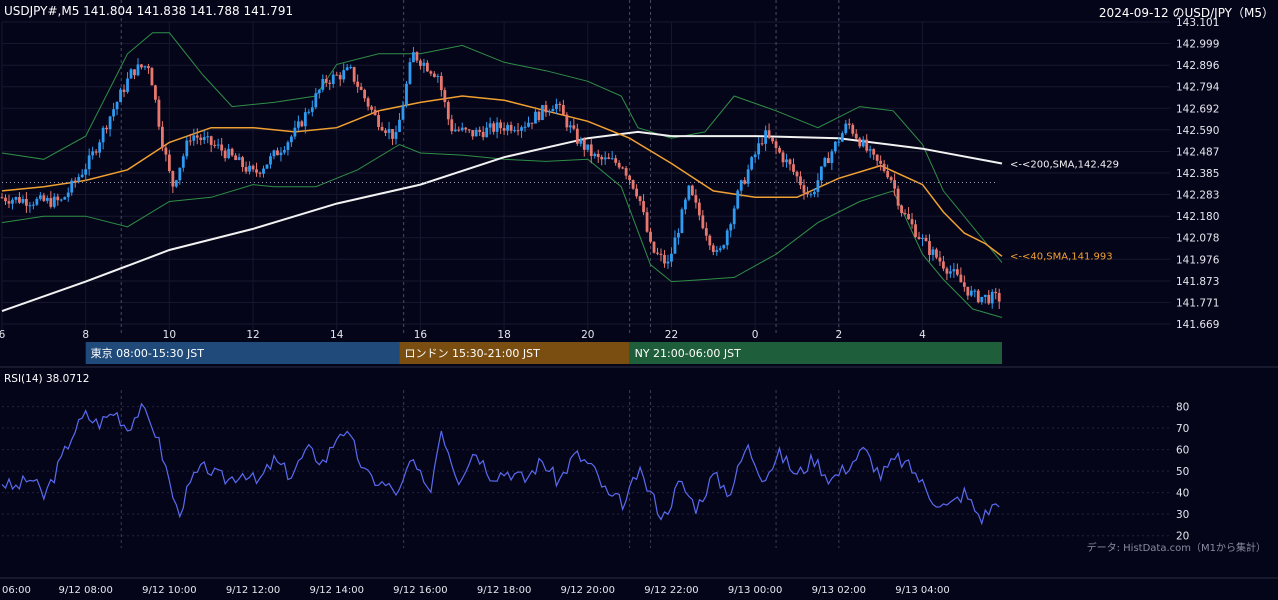 This screenshot has width=1278, height=600. Describe the element at coordinates (922, 335) in the screenshot. I see `hour-tick-label: 4` at that location.